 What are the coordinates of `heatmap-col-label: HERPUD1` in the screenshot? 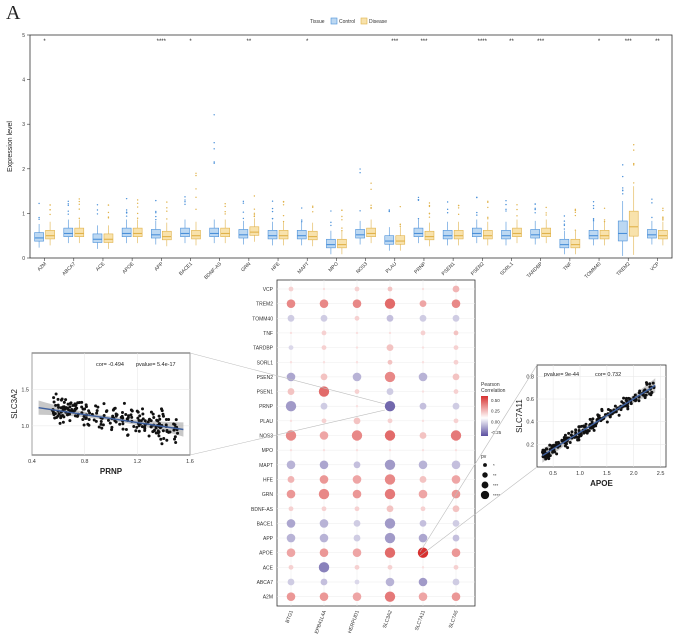 It's located at (354, 621).